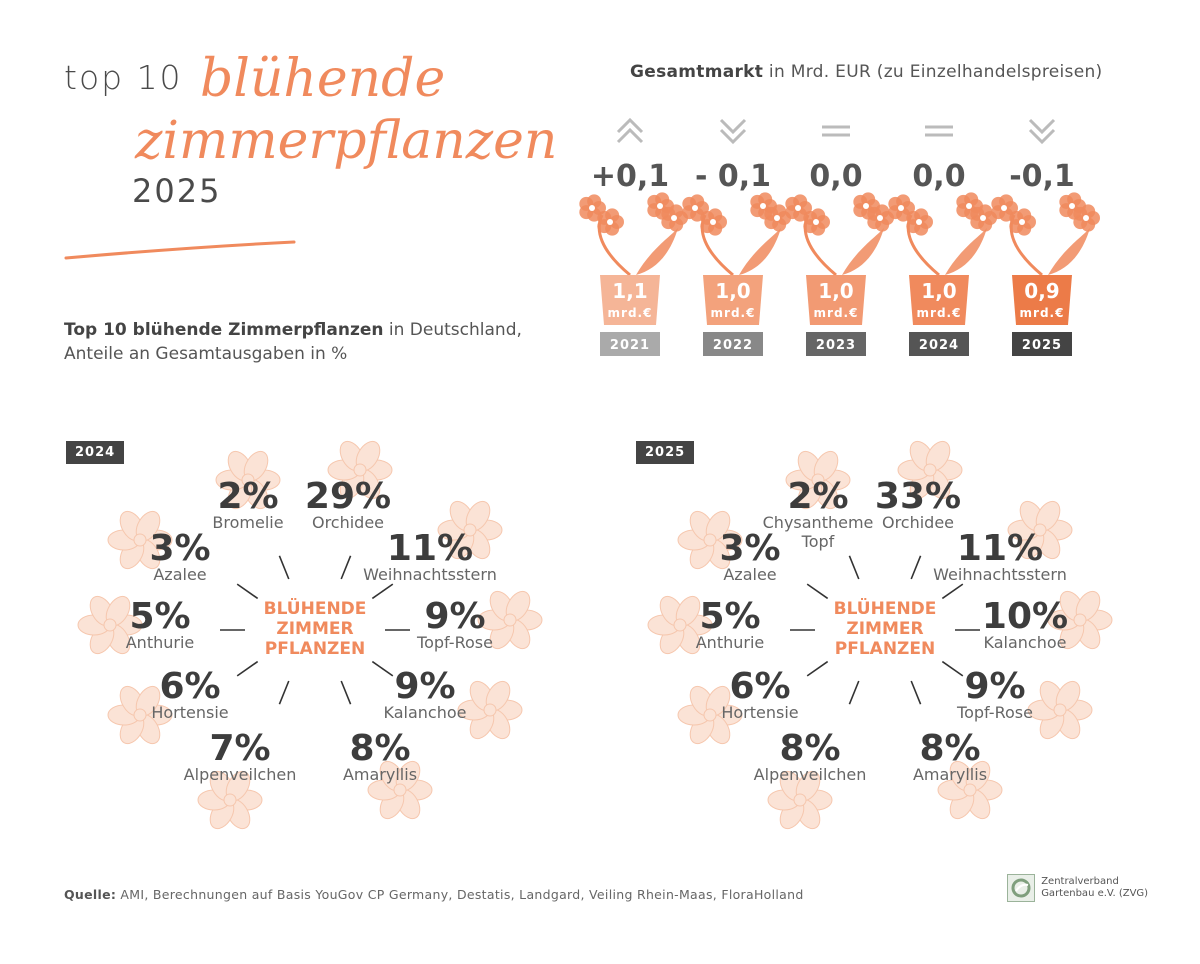 This screenshot has width=1200, height=964. I want to click on share-item: 7%Alpenveilchen, so click(240, 756).